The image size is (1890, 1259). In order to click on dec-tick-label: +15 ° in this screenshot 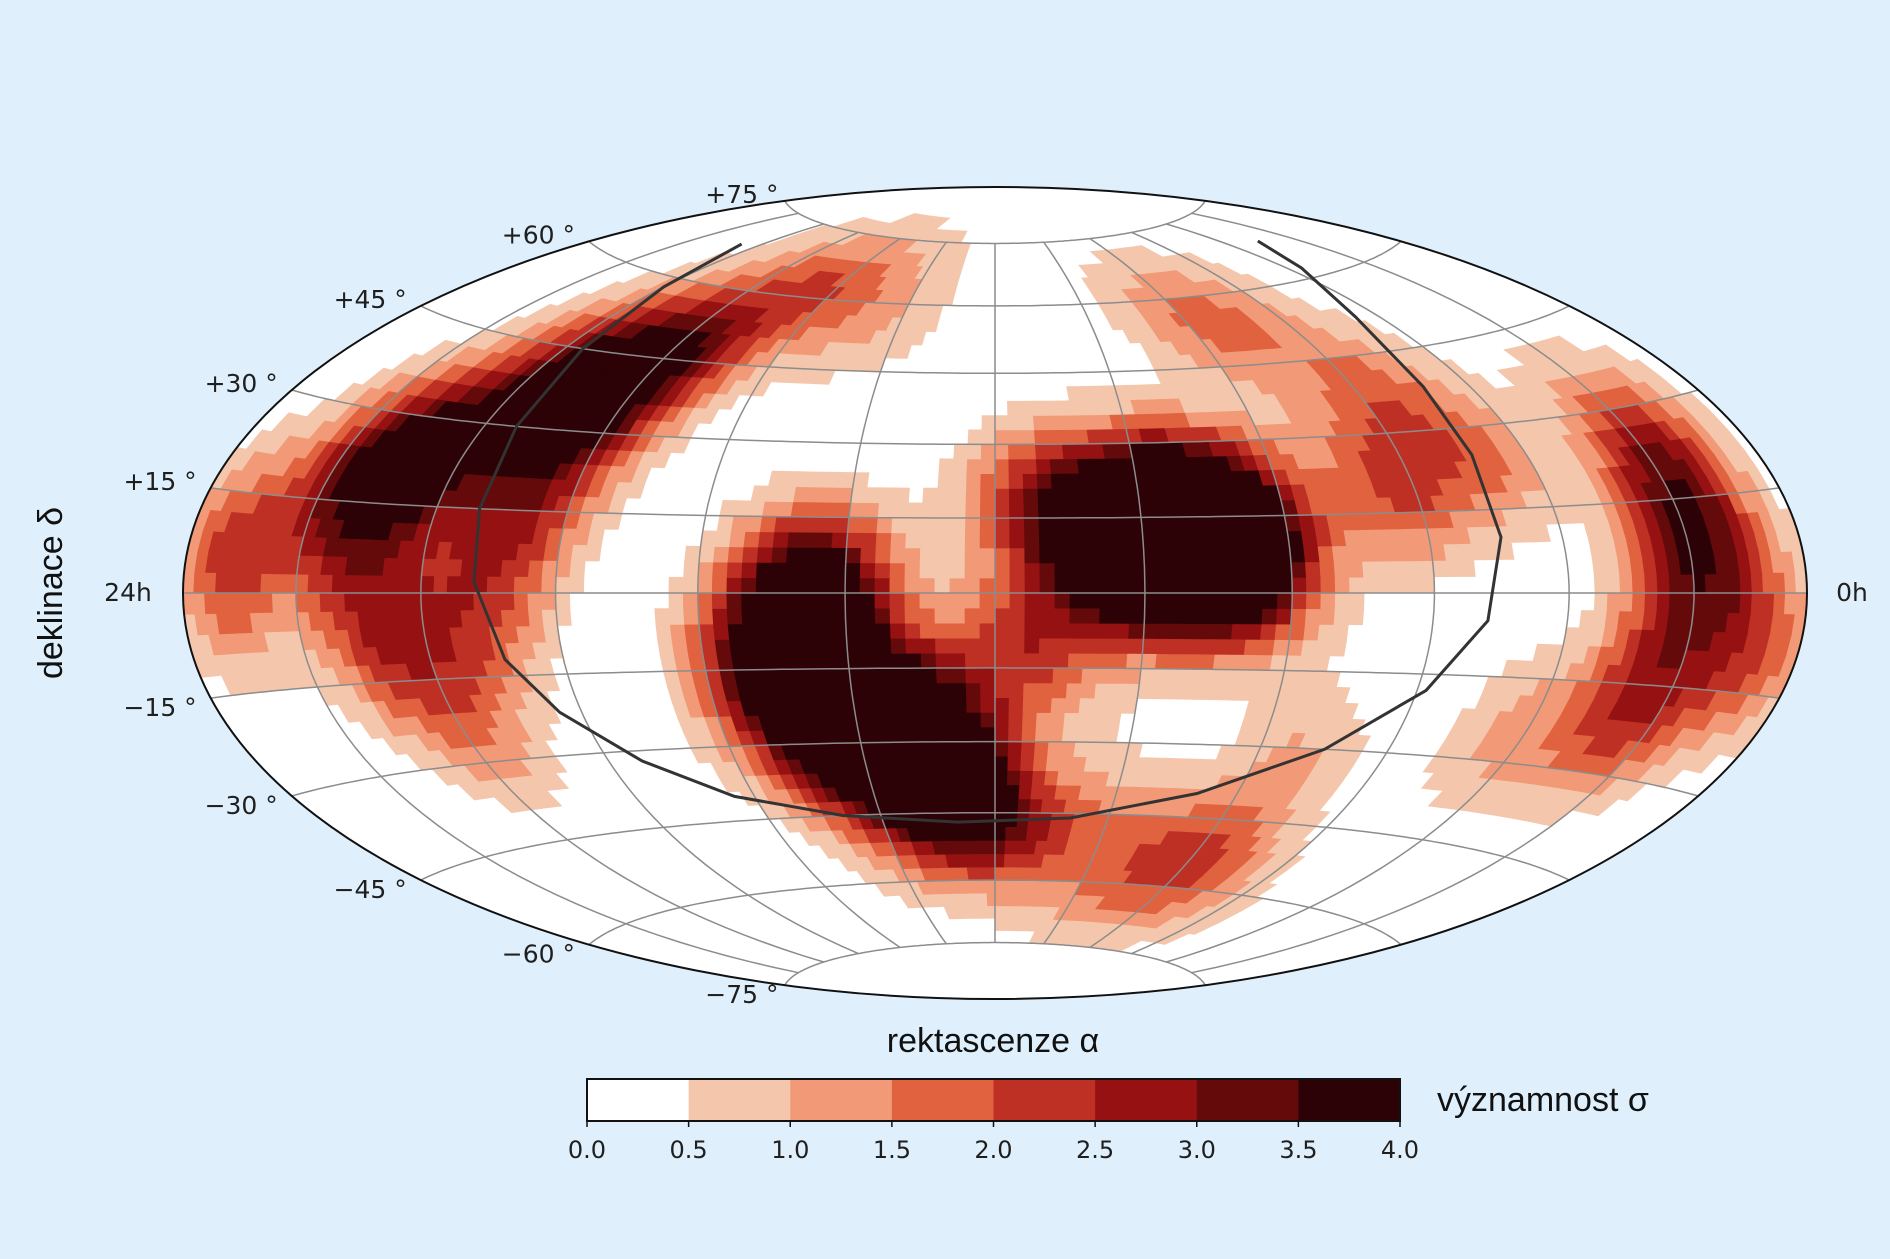, I will do `click(159, 481)`.